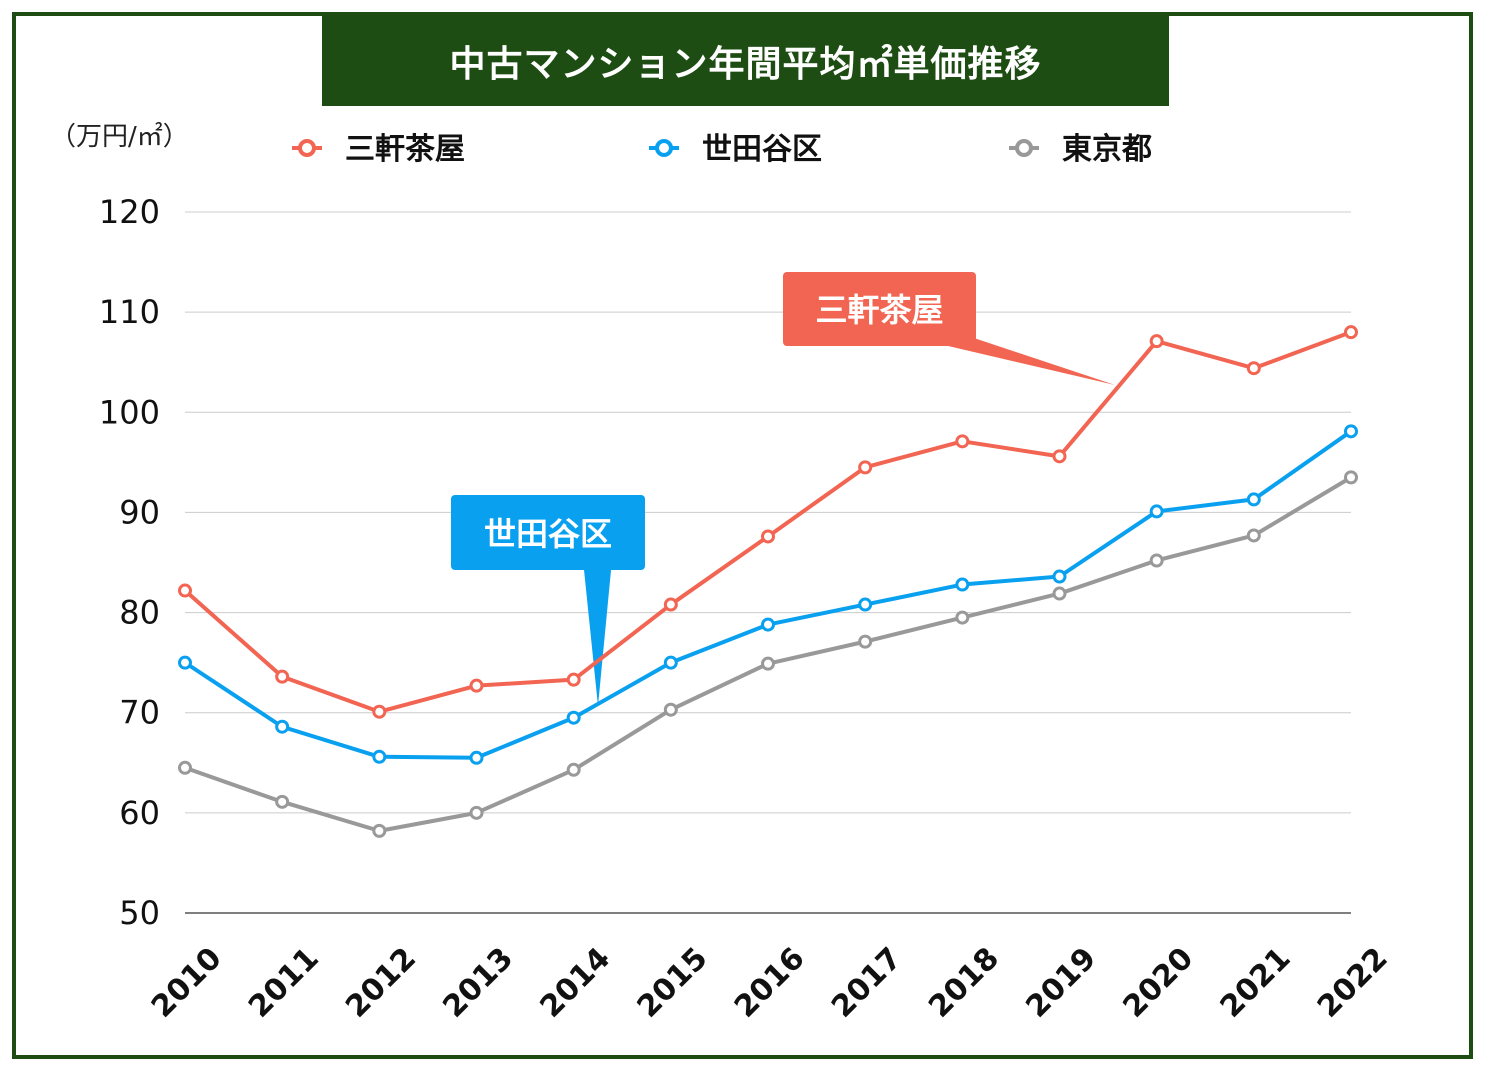 This screenshot has height=1074, width=1491. Describe the element at coordinates (865, 641) in the screenshot. I see `data-point-2-2017` at that location.